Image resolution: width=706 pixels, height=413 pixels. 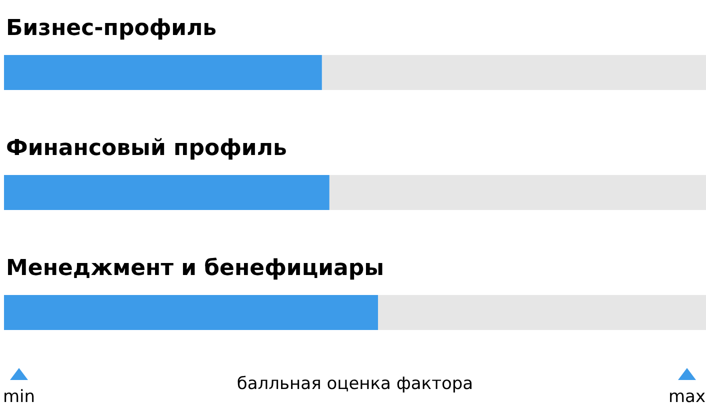 I want to click on text: max, so click(x=687, y=397).